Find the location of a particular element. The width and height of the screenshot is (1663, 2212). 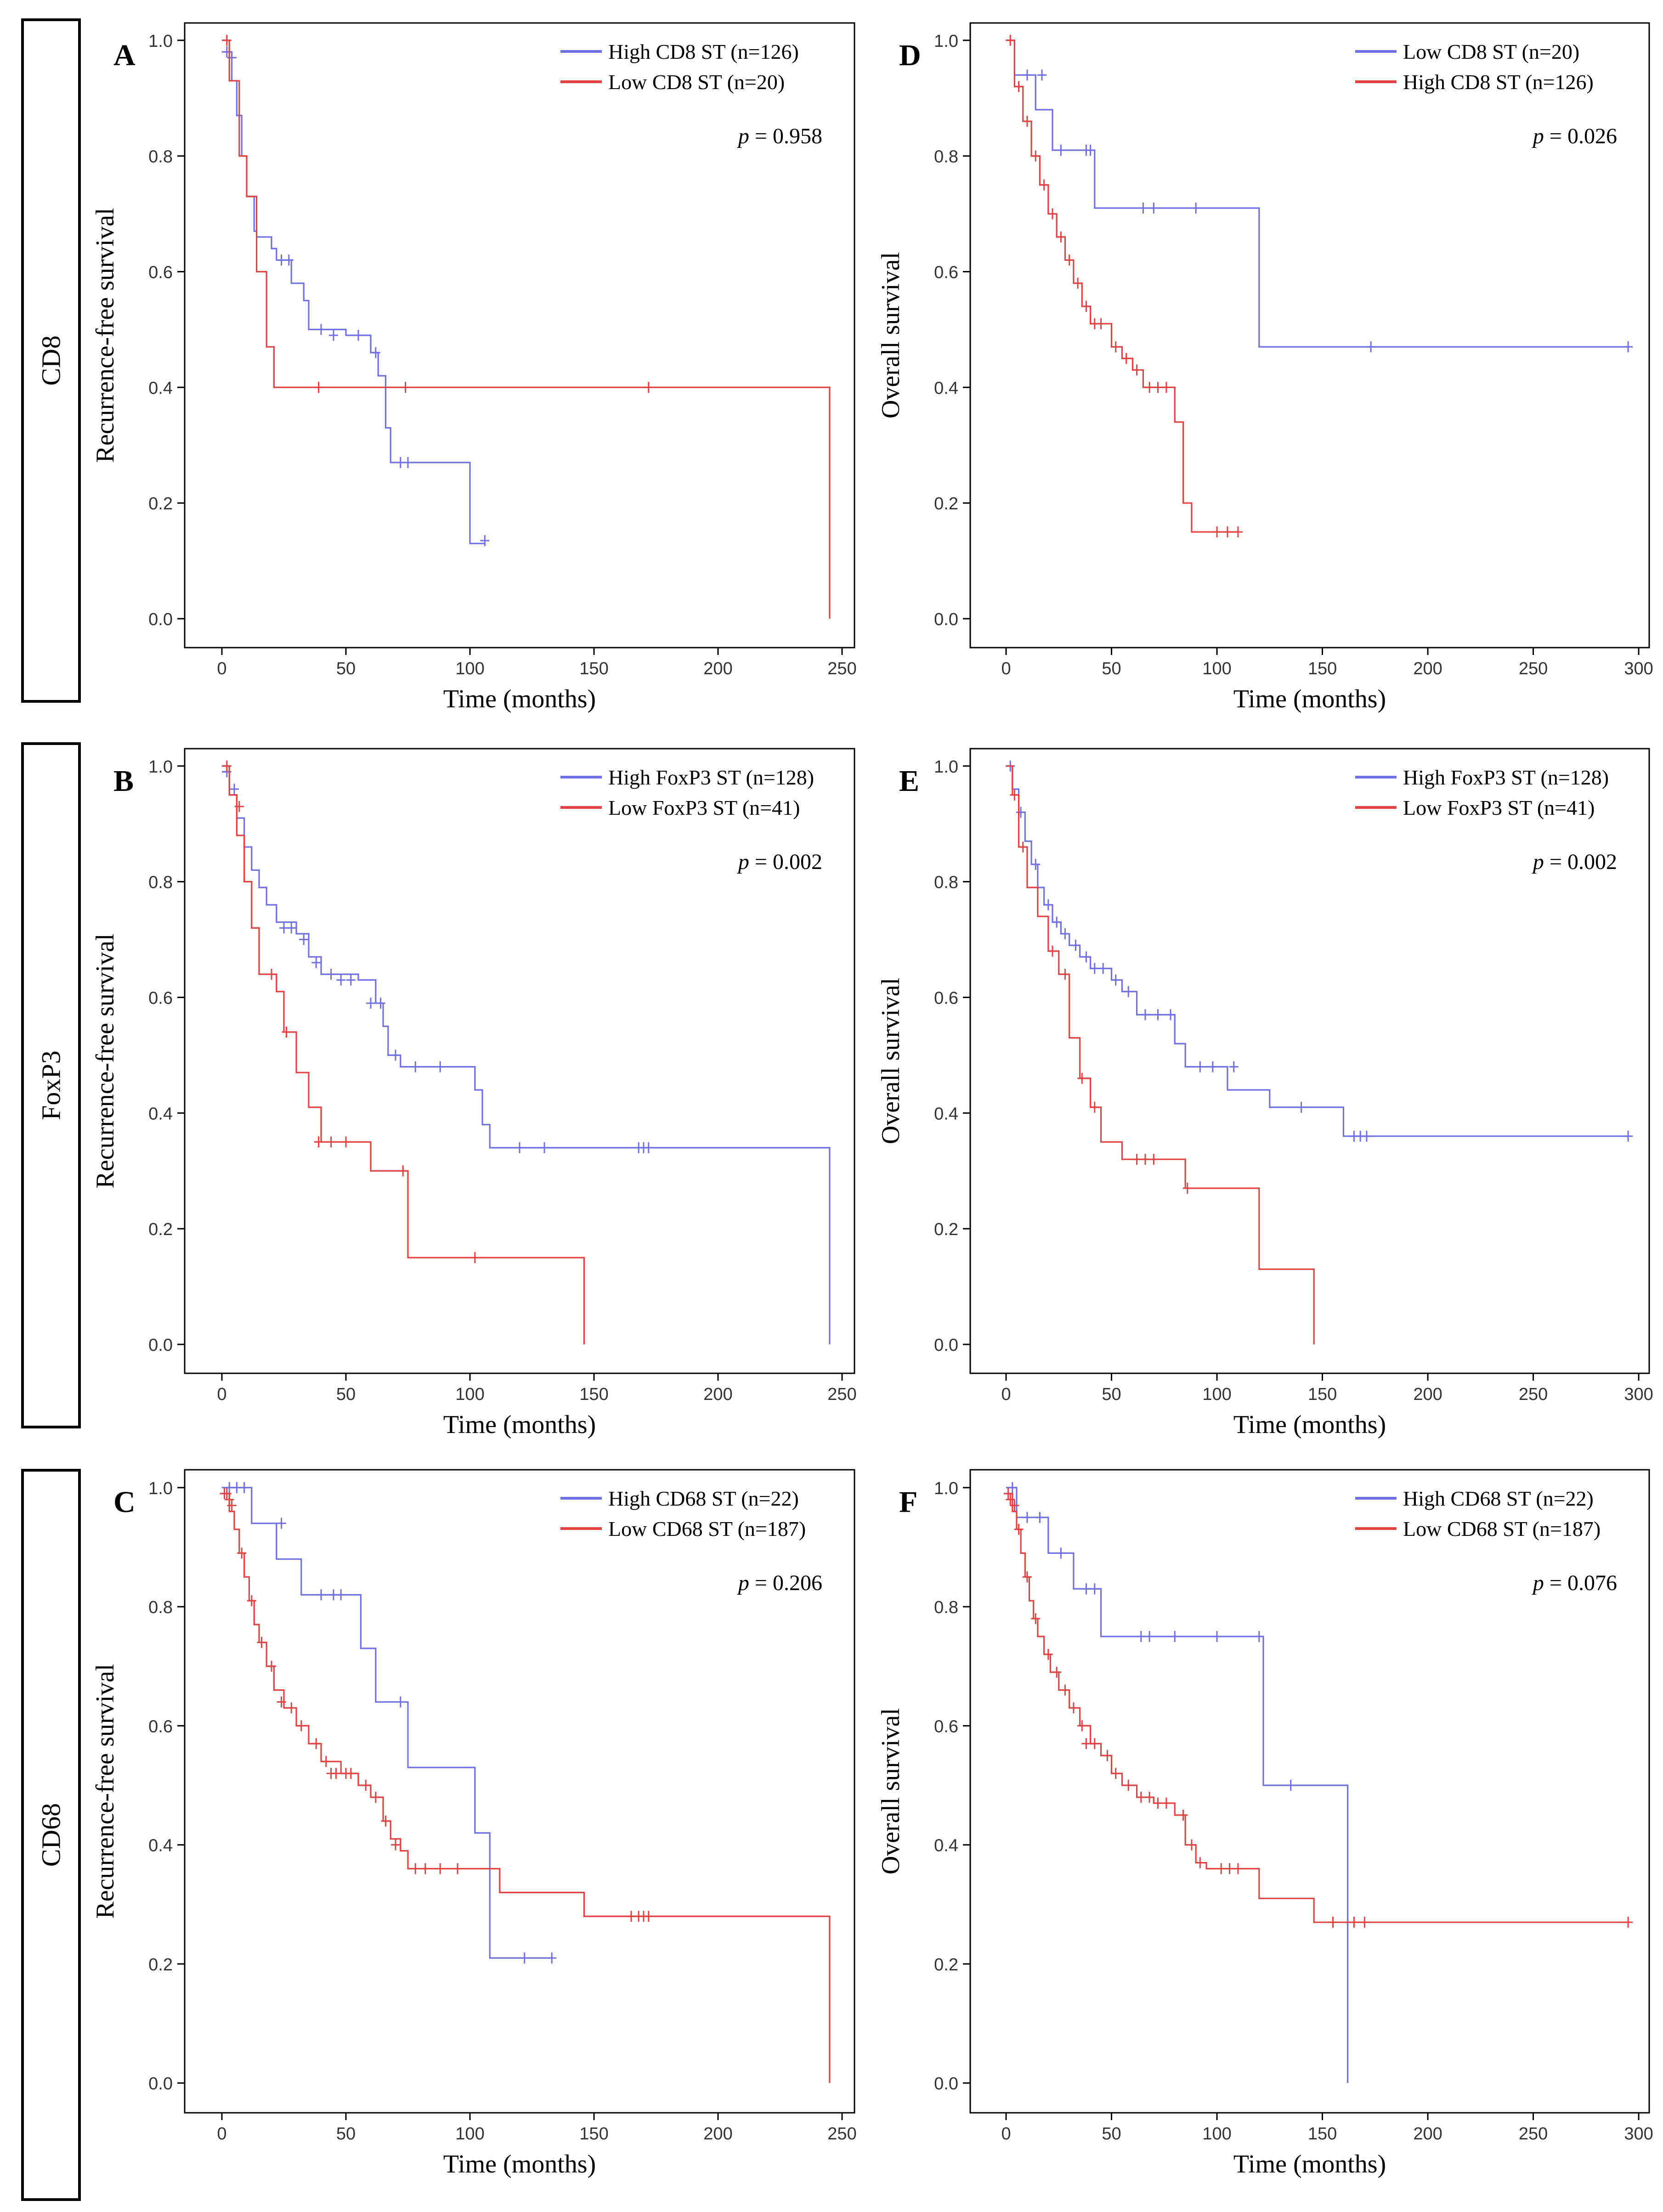

chart-b-ytick-label: 0.2 is located at coordinates (160, 1229).